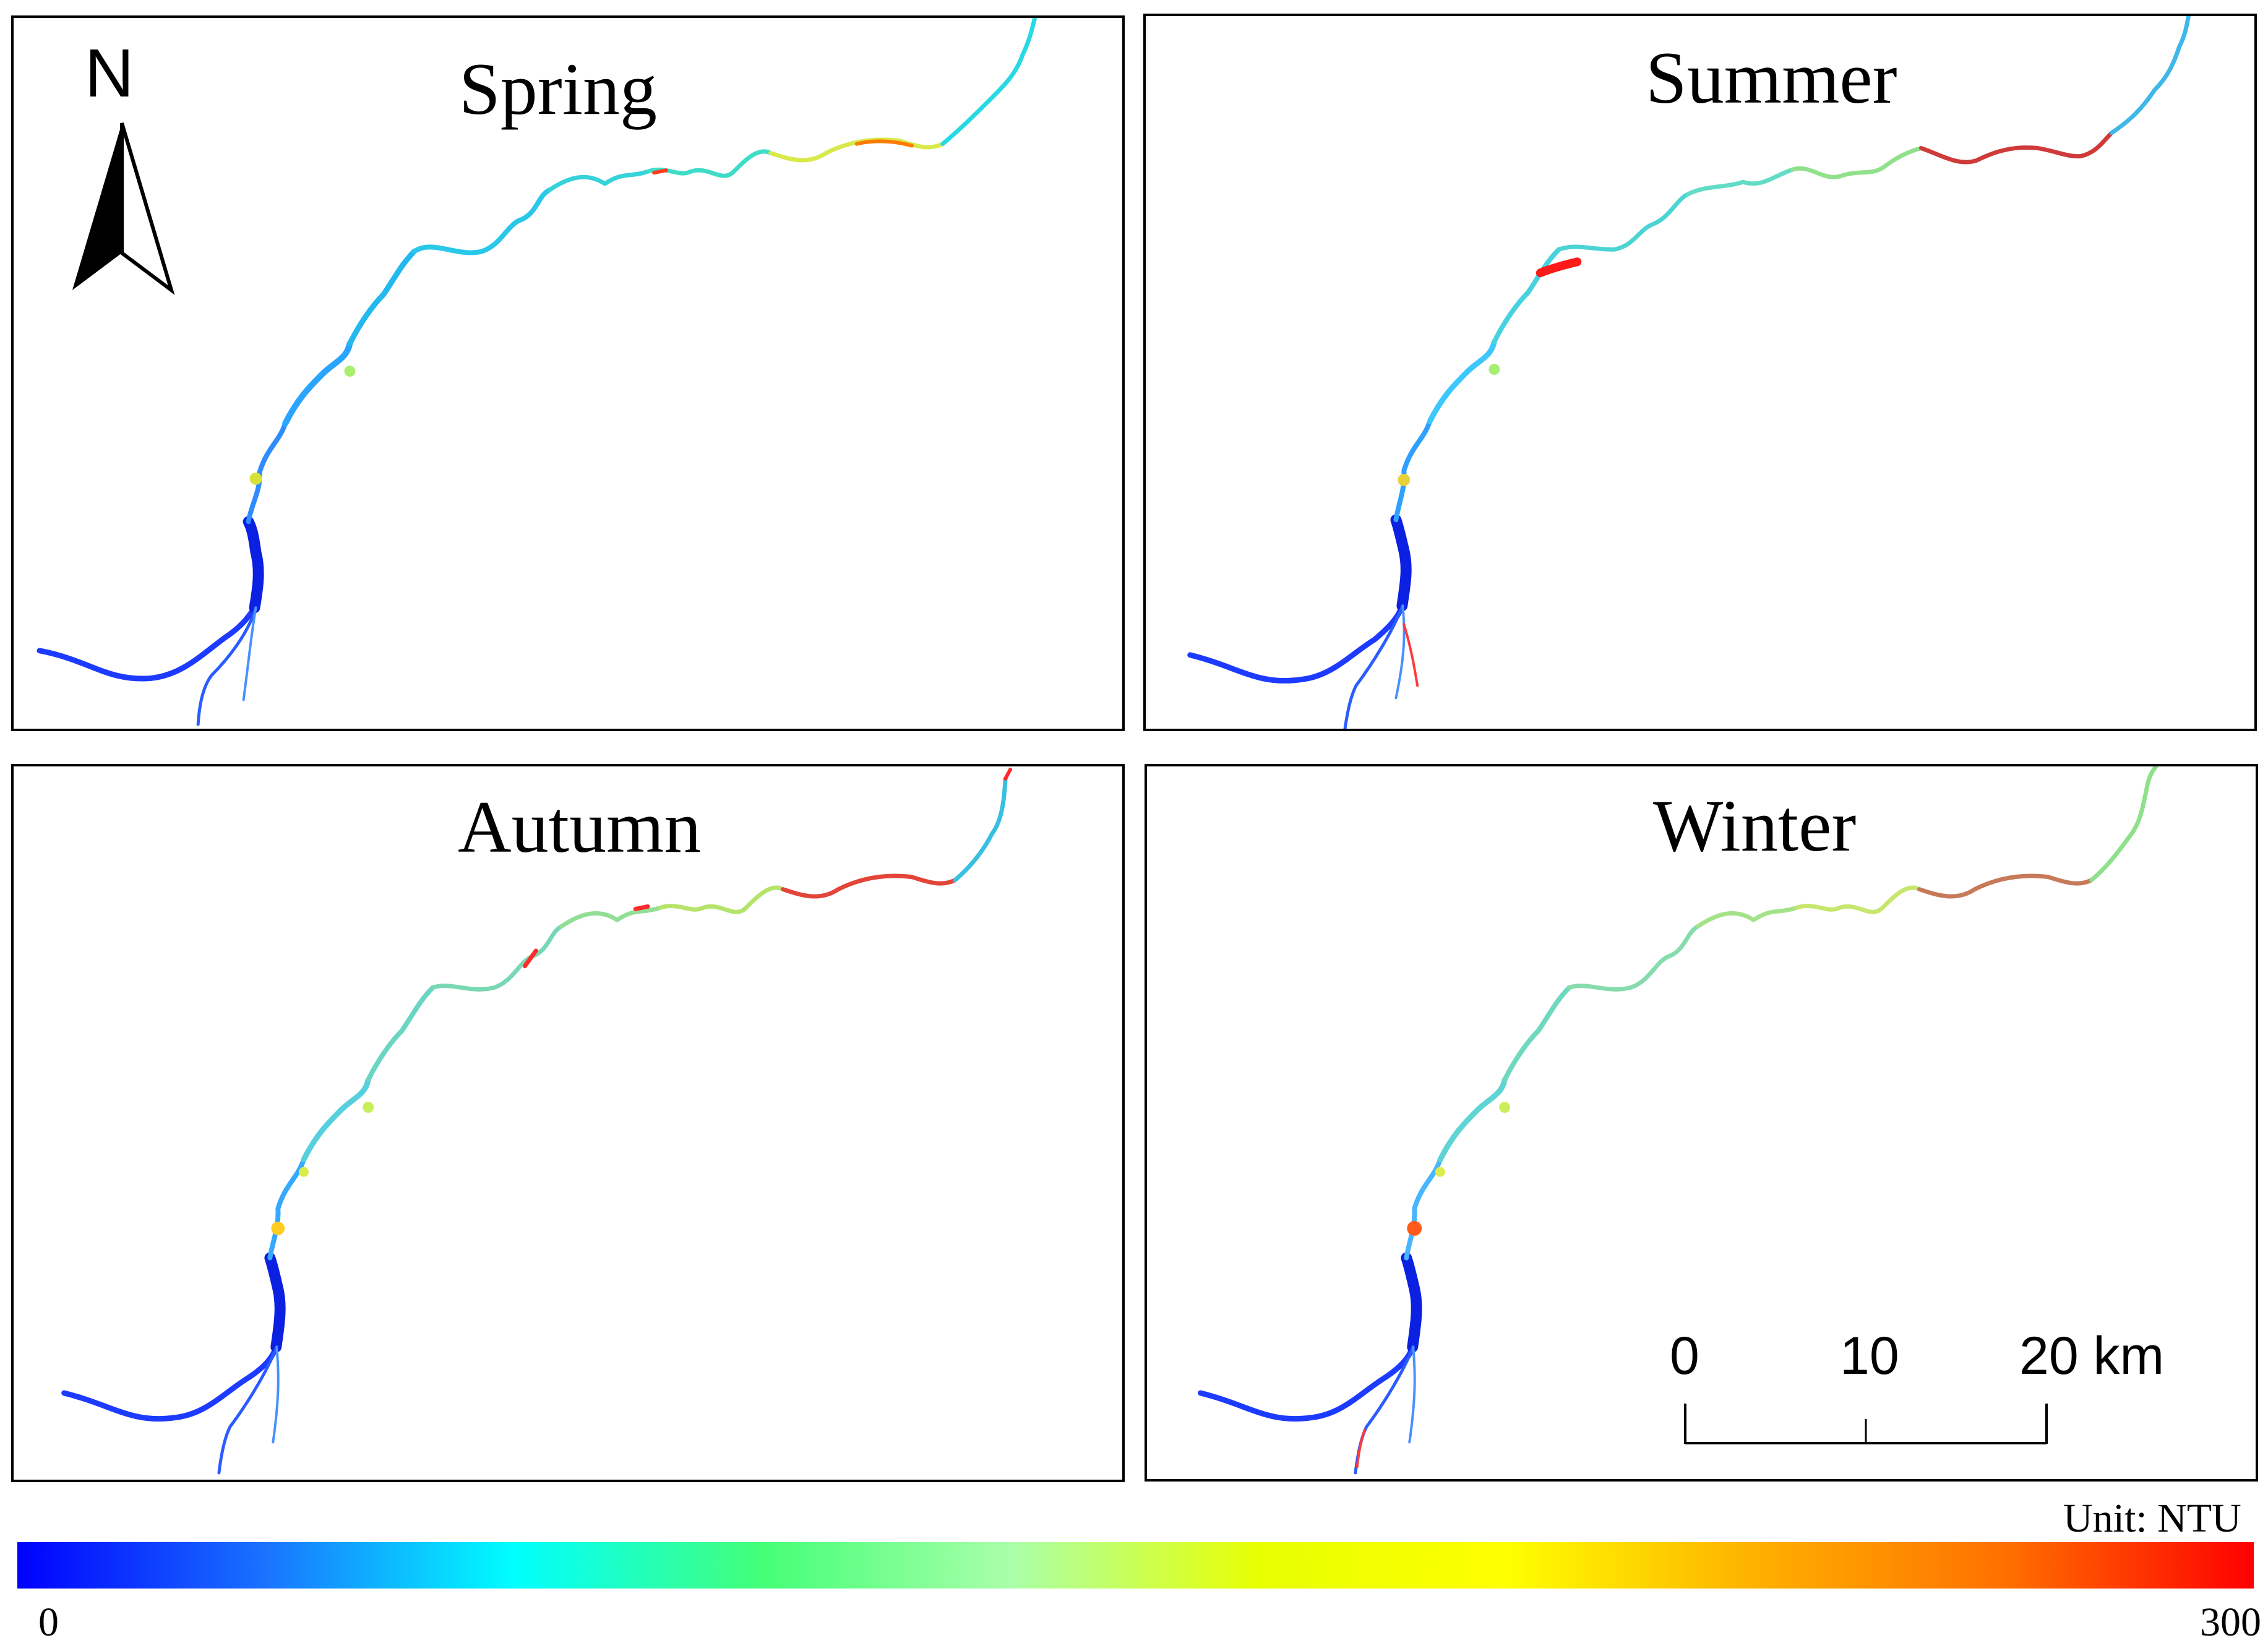 Image resolution: width=2268 pixels, height=1651 pixels. Describe the element at coordinates (1135, 1566) in the screenshot. I see `legend-color-bar` at that location.